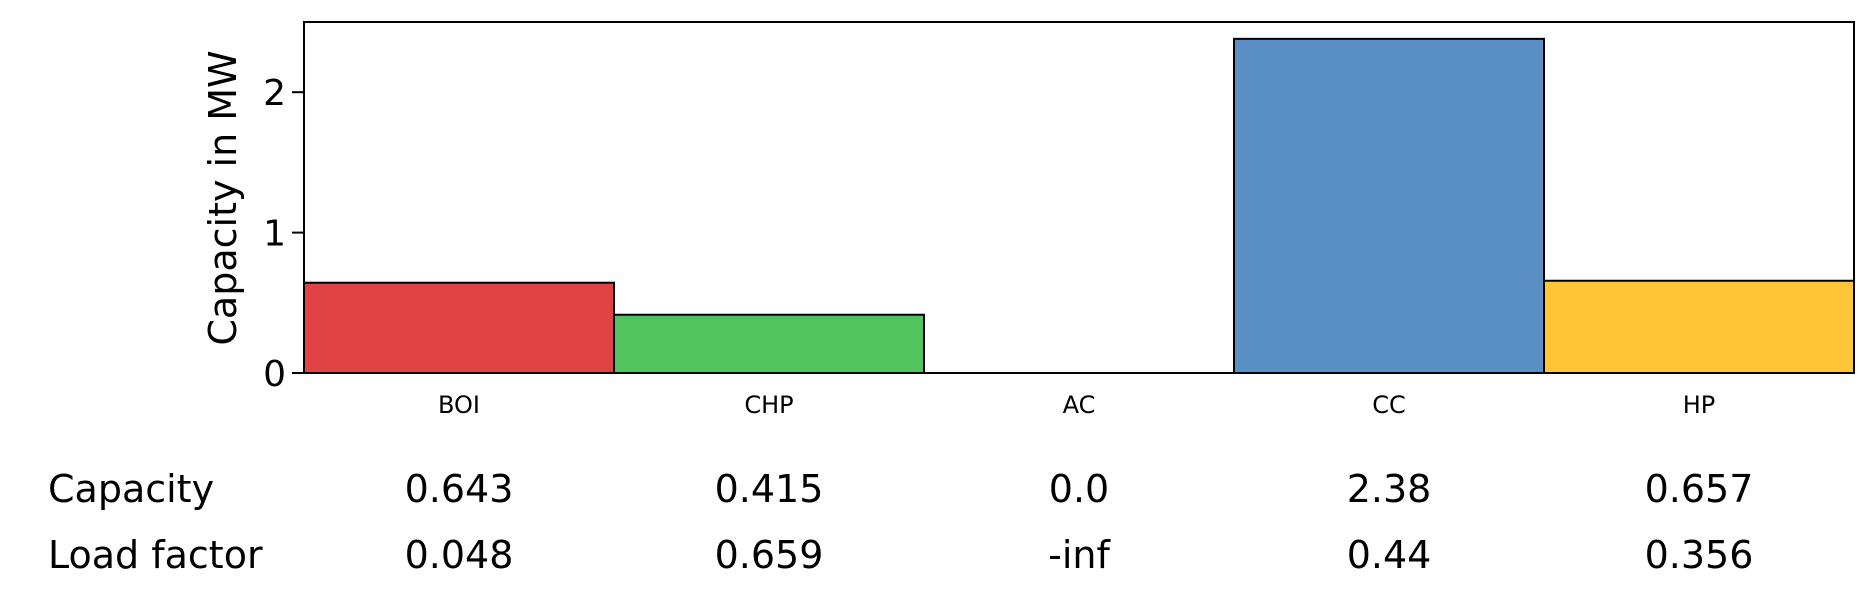 The image size is (1876, 593). What do you see at coordinates (1699, 555) in the screenshot?
I see `table-cell: 0.356` at bounding box center [1699, 555].